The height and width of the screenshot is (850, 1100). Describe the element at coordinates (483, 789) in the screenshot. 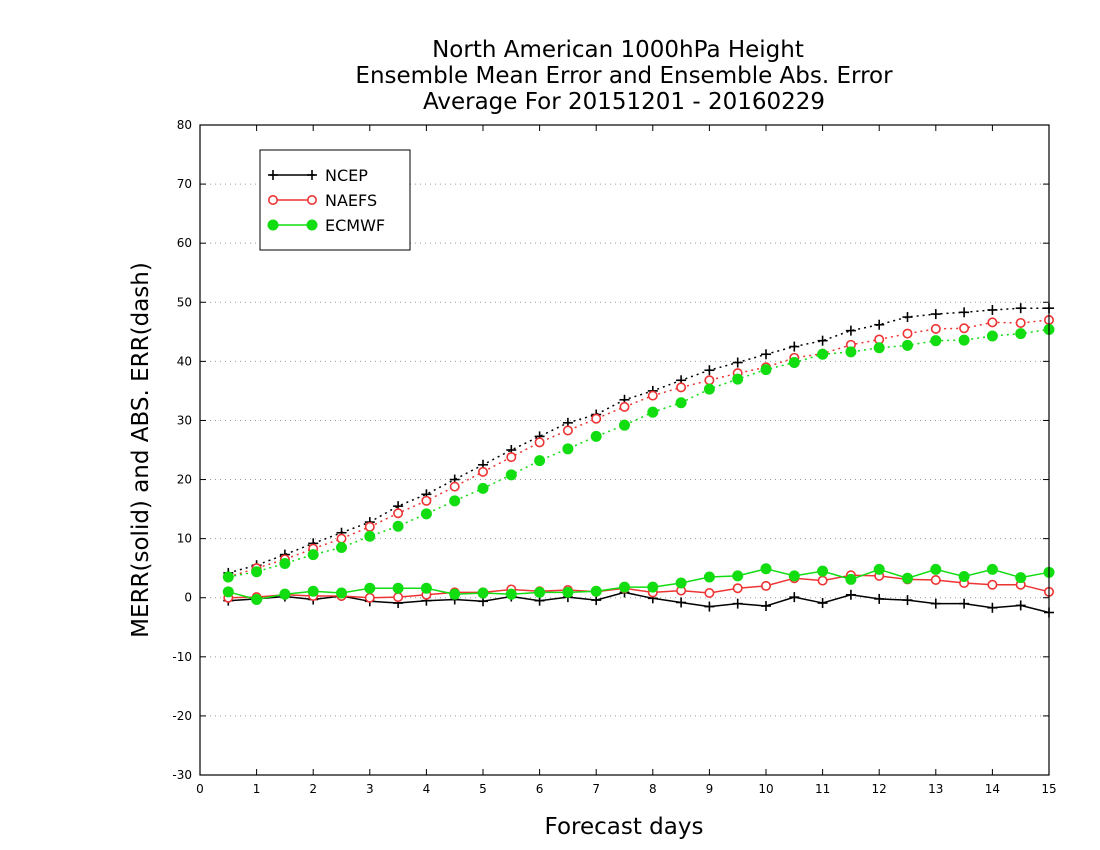

I see `x-tick-label: 5` at that location.